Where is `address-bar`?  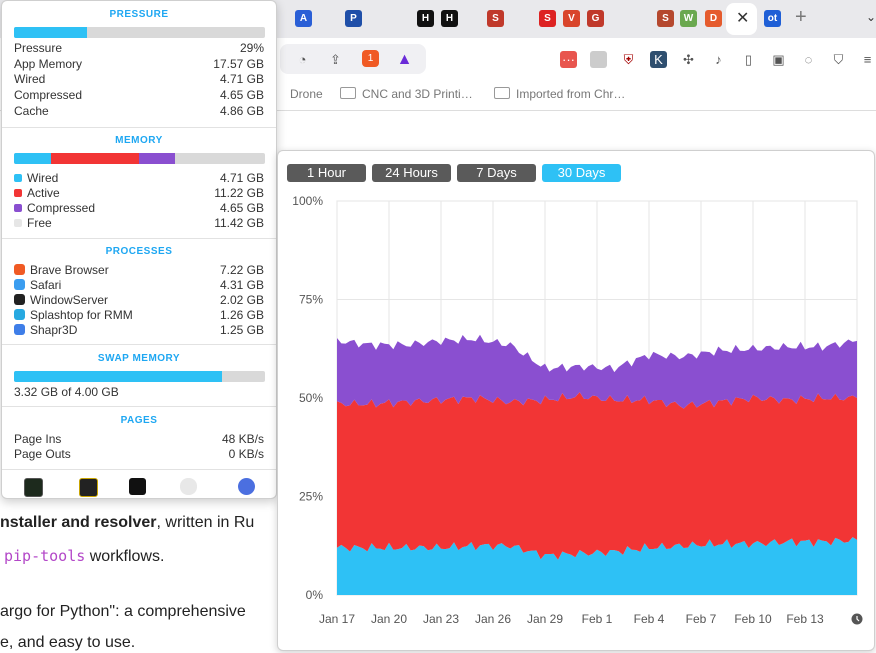
address-bar is located at coordinates (353, 59).